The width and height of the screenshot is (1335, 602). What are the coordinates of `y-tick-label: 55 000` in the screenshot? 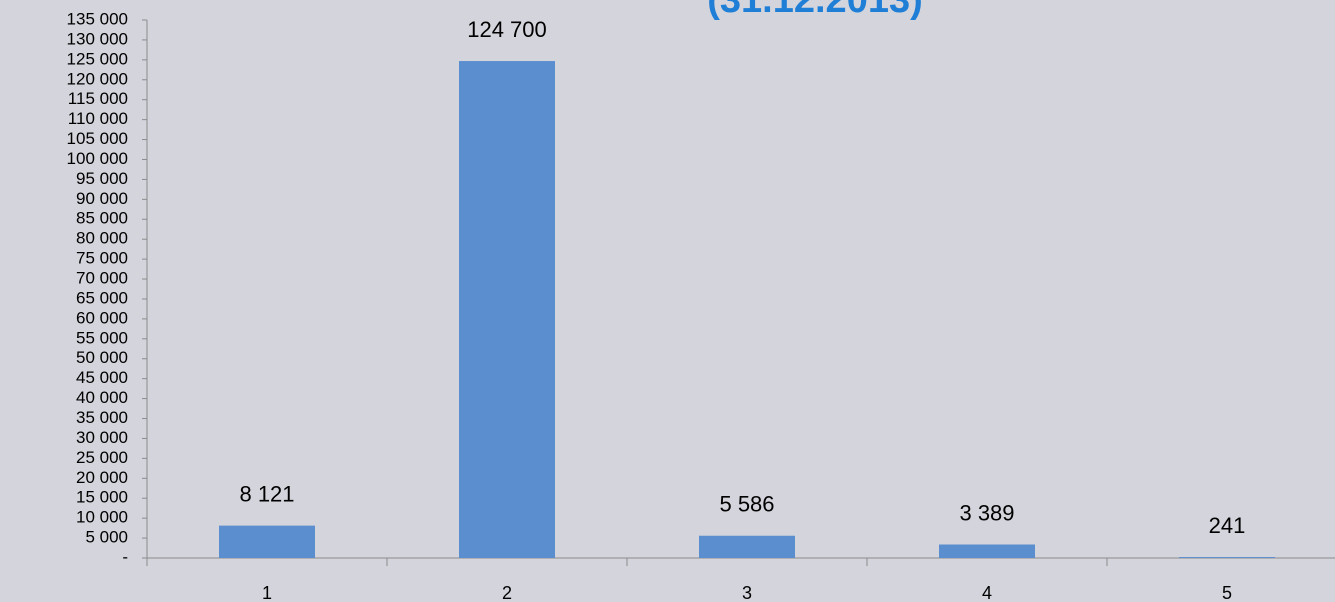 It's located at (102, 337).